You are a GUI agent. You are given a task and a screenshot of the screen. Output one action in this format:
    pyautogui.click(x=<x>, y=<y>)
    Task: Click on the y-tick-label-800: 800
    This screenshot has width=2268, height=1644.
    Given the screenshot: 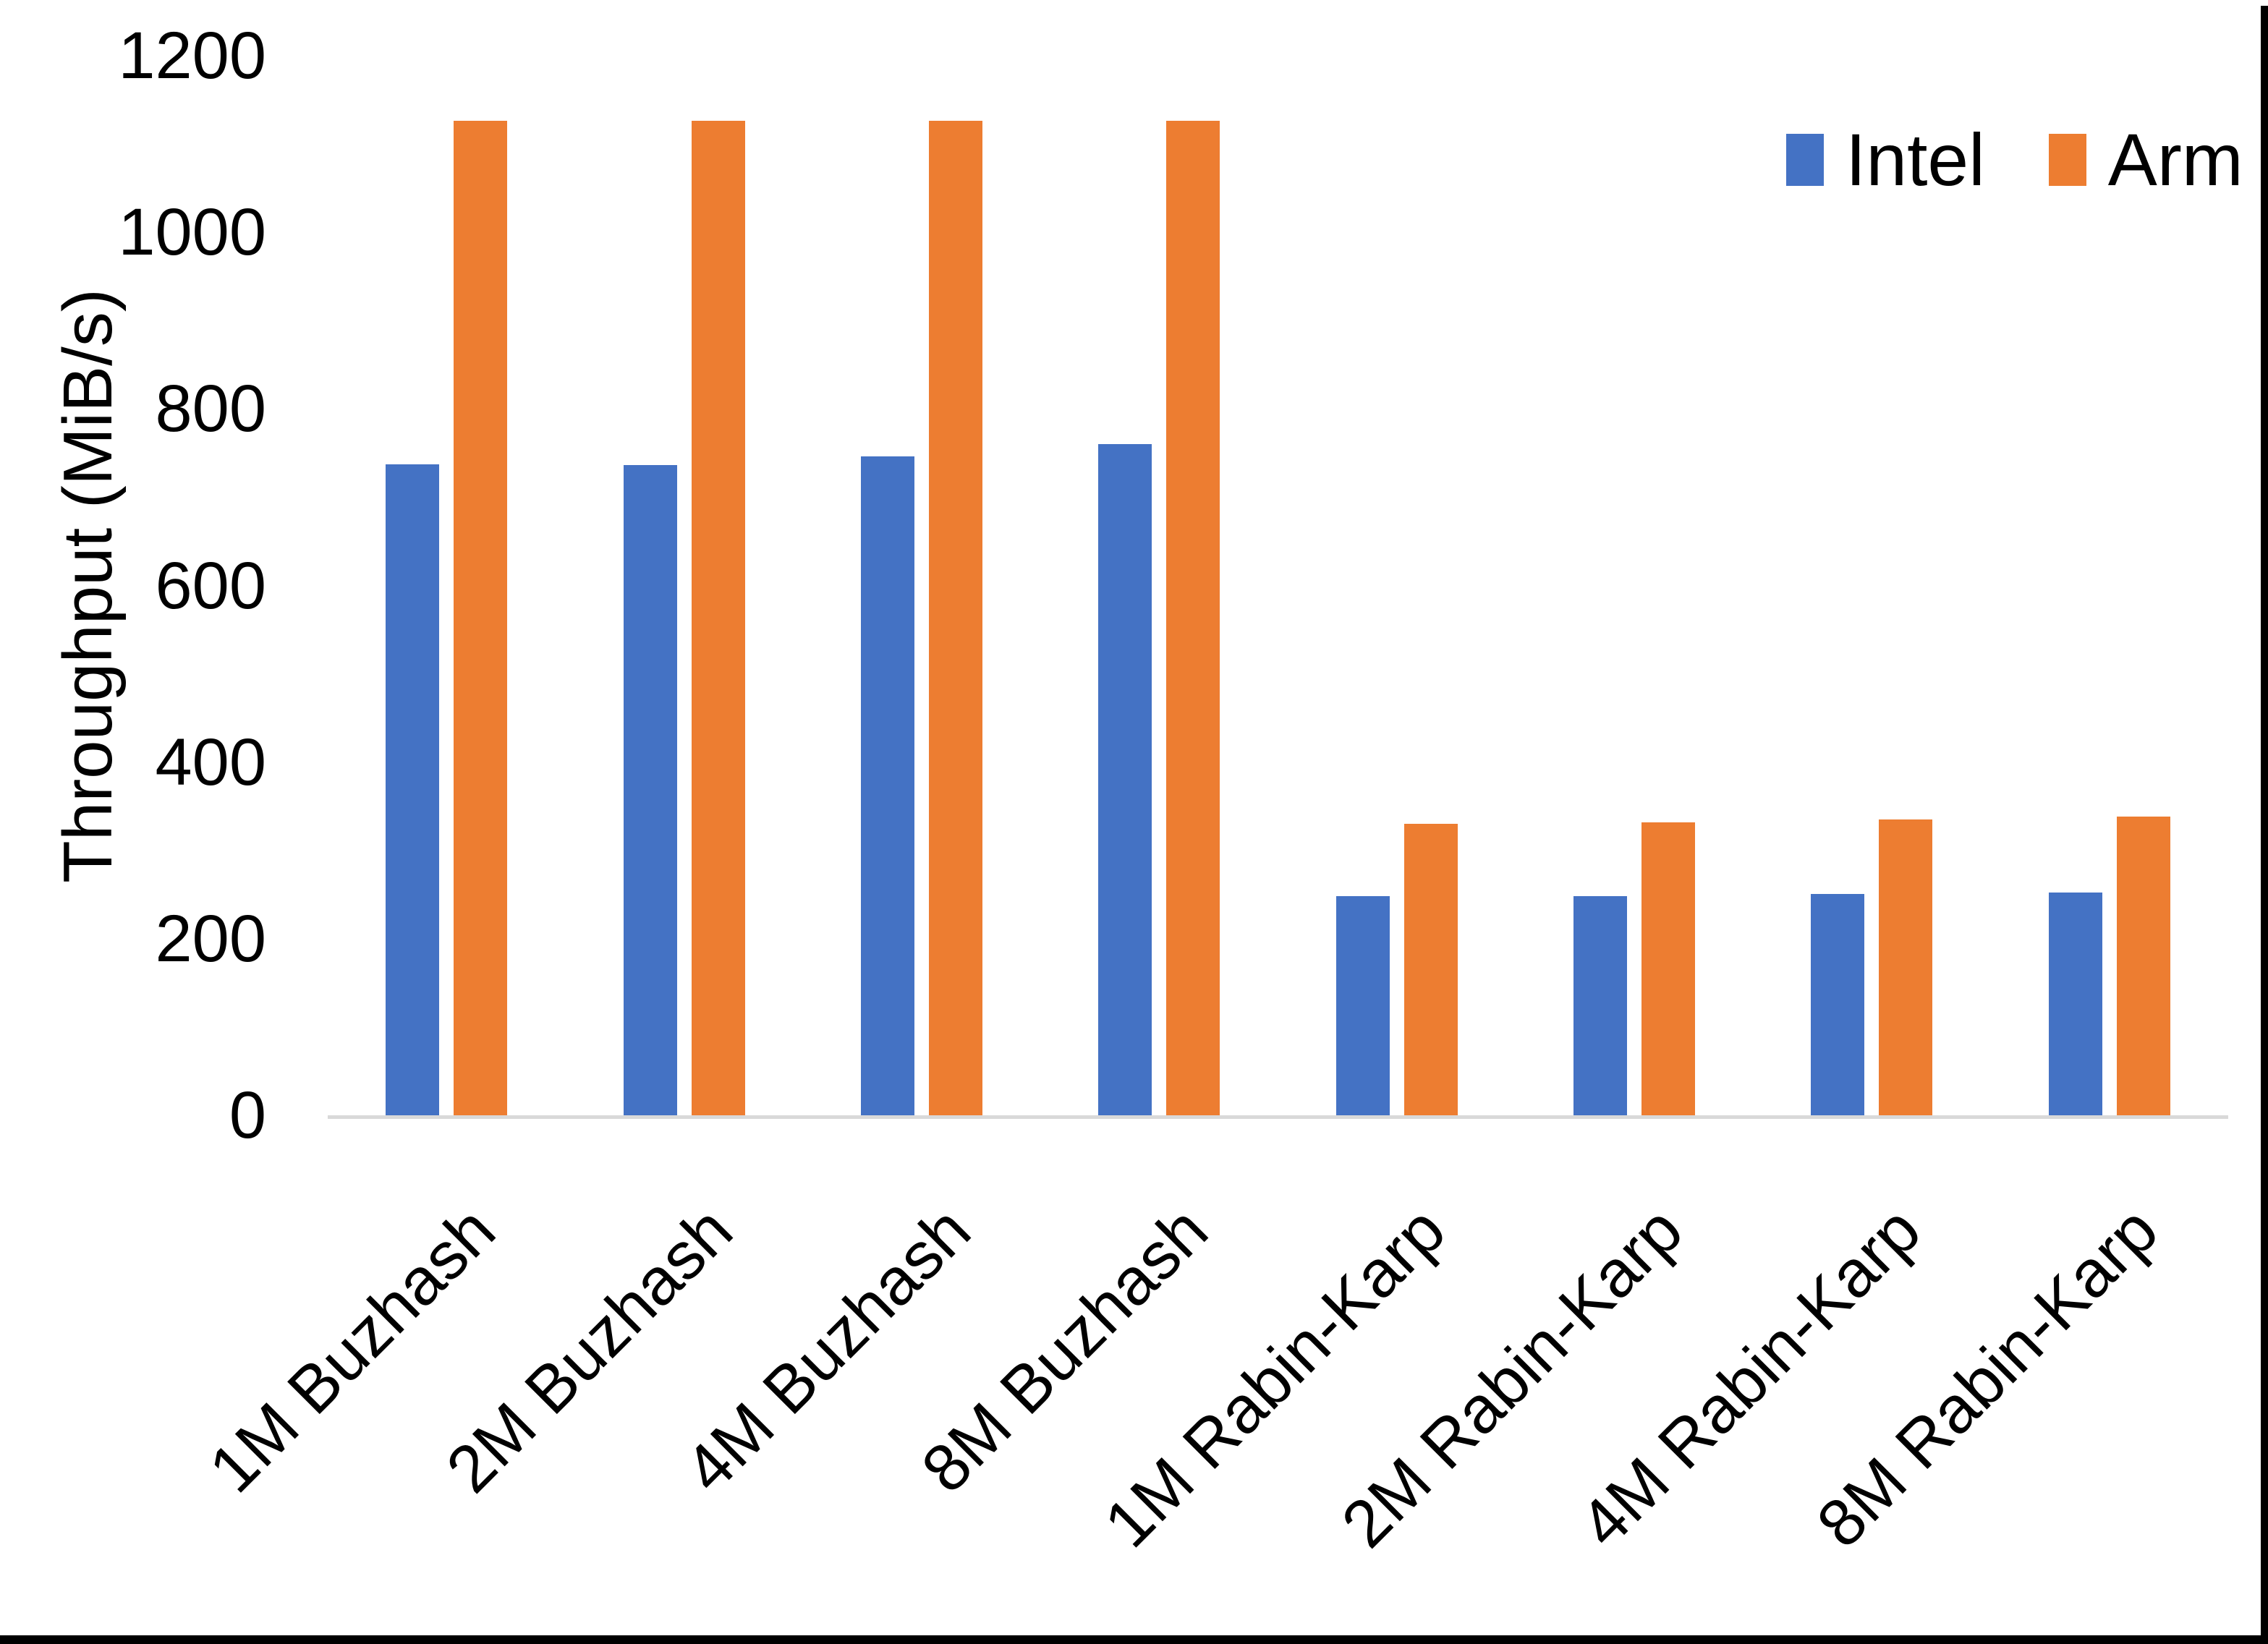 What is the action you would take?
    pyautogui.click(x=211, y=409)
    